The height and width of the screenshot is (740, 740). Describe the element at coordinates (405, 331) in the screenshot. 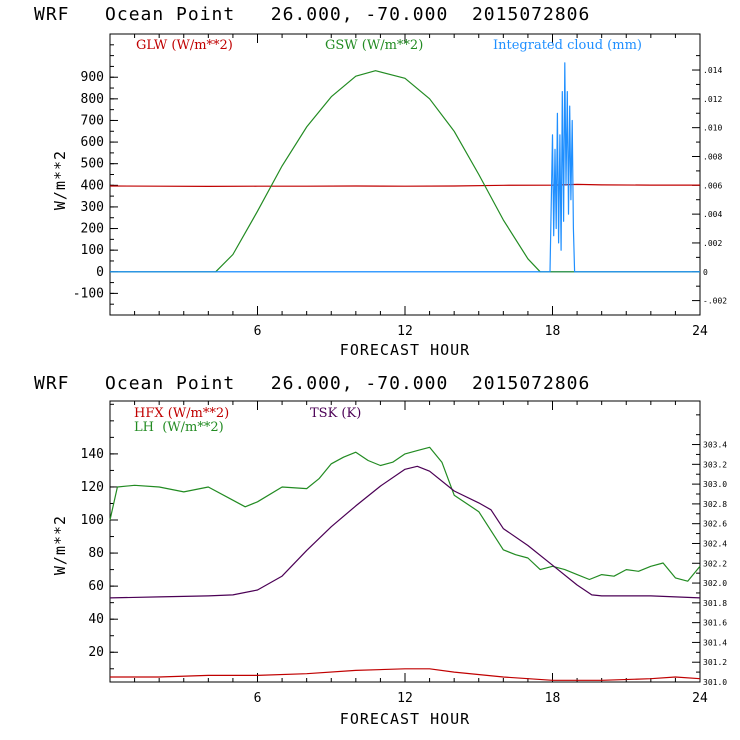

I see `radiation-x-tick-label: 12` at that location.